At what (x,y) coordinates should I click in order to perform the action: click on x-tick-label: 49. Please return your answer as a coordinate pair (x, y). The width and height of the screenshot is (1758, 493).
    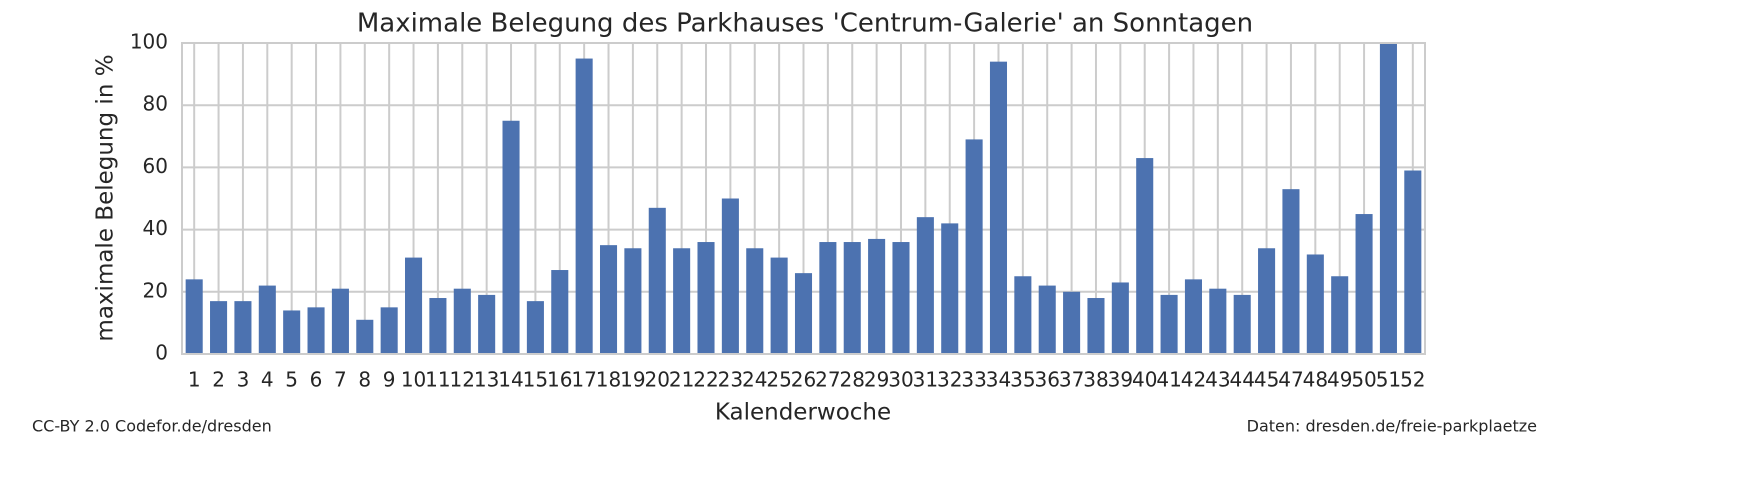
    Looking at the image, I should click on (1339, 380).